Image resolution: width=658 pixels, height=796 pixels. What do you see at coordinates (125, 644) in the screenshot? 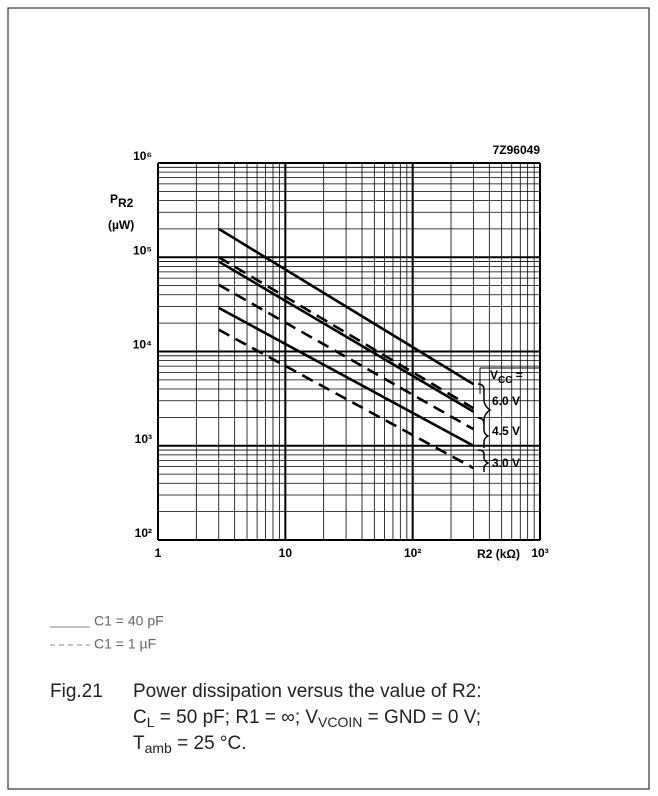
I see `legend-label: C1 = 1 µF` at bounding box center [125, 644].